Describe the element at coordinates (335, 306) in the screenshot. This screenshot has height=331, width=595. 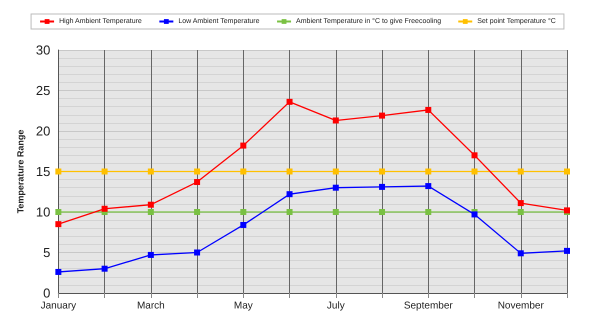
I see `x-tick-label: July` at that location.